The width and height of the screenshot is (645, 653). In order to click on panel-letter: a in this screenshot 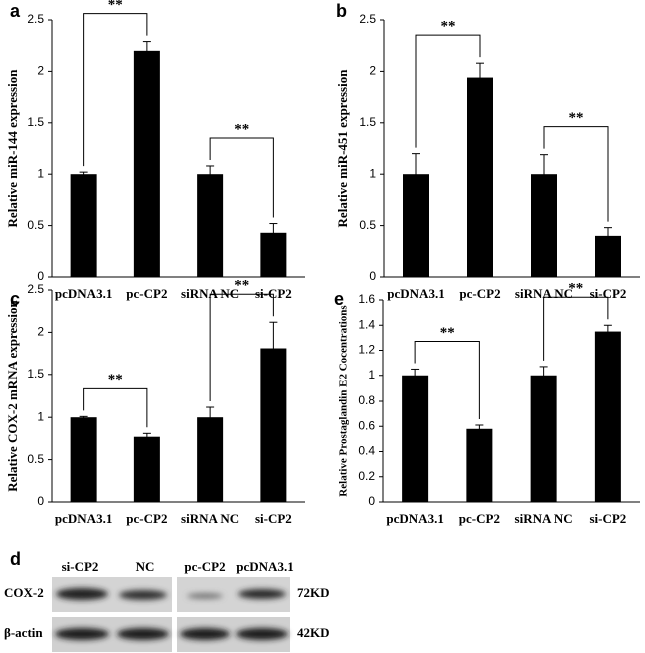, I will do `click(15, 11)`.